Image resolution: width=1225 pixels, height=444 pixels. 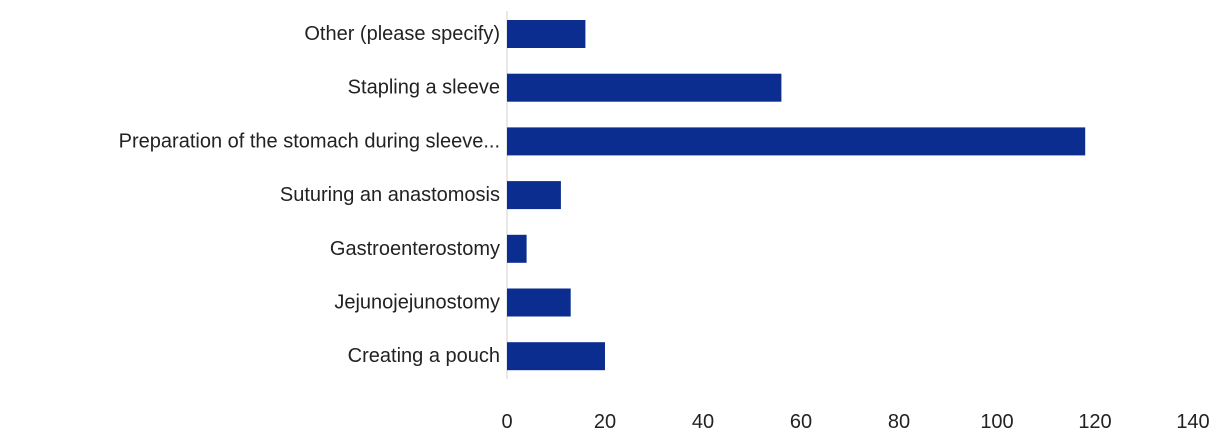 What do you see at coordinates (801, 422) in the screenshot?
I see `x-tick-label: 60` at bounding box center [801, 422].